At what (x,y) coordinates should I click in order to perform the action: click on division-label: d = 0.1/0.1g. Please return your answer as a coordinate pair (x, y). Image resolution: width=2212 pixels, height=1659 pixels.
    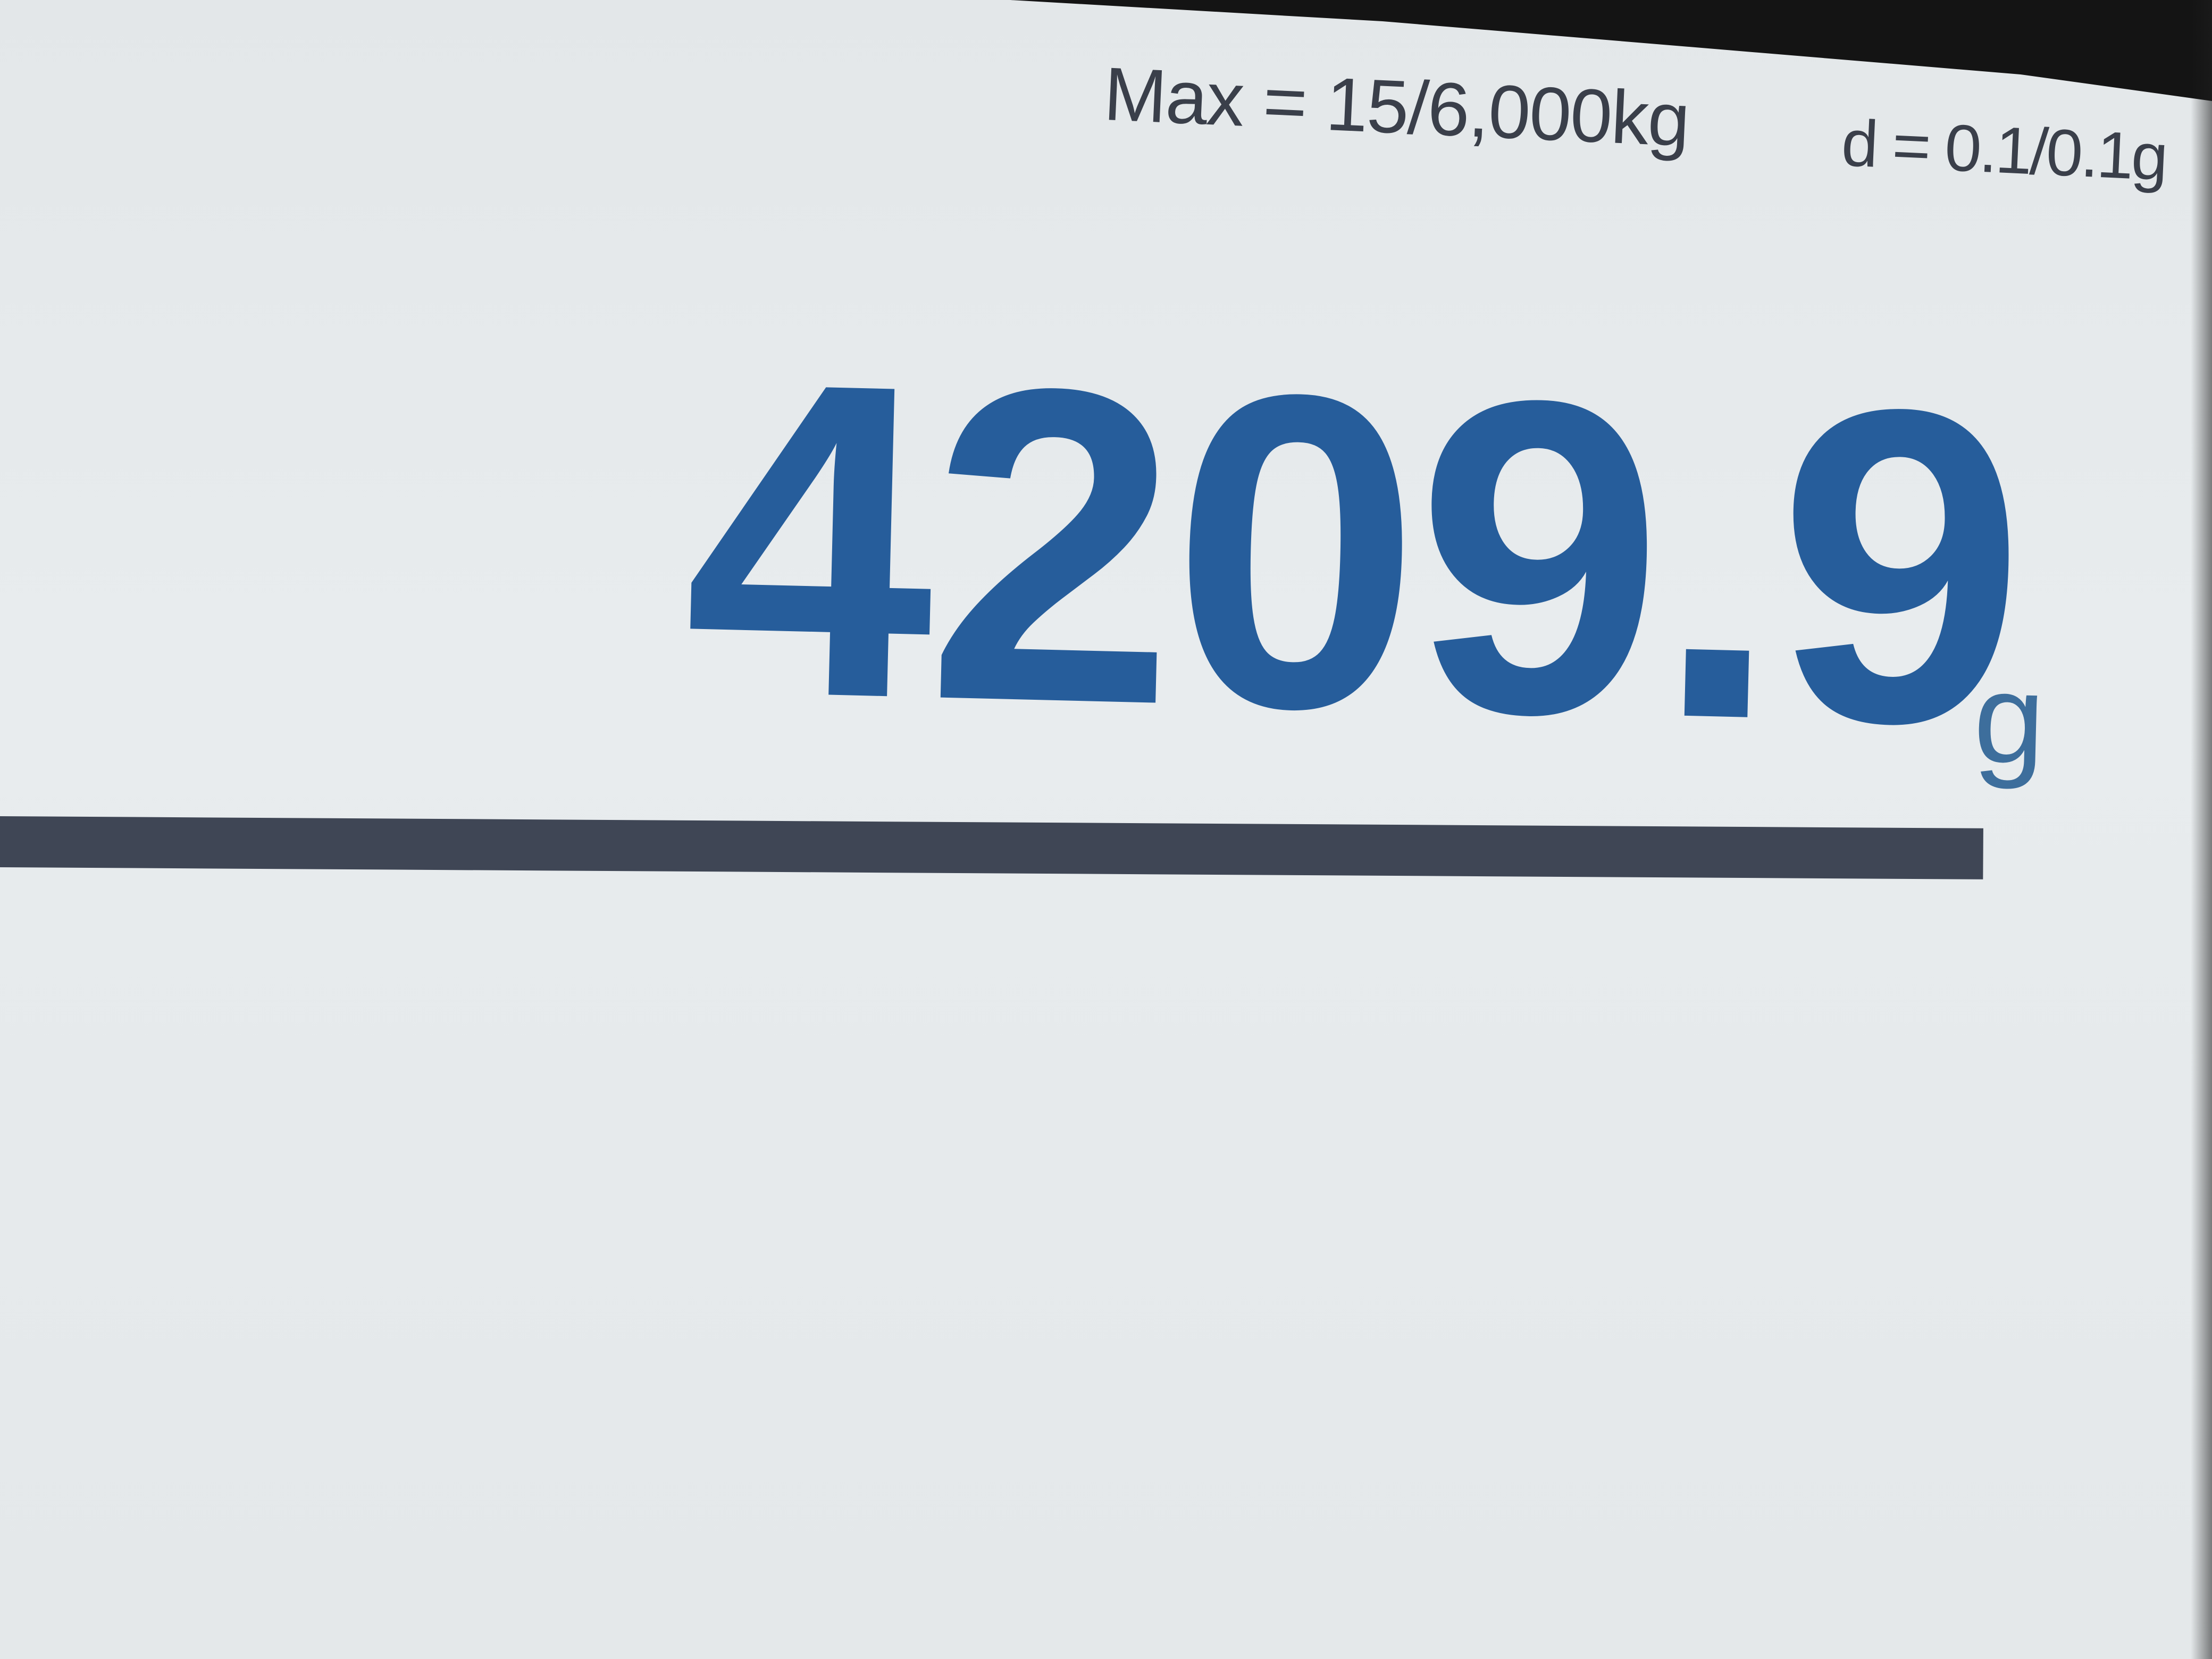
    Looking at the image, I should click on (2004, 150).